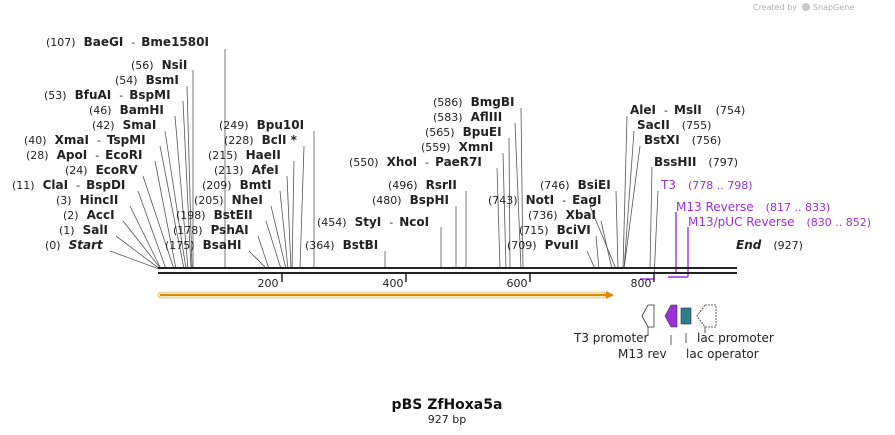 Image resolution: width=895 pixels, height=435 pixels. What do you see at coordinates (611, 338) in the screenshot?
I see `feature-t3-promoter: T3 promoter` at bounding box center [611, 338].